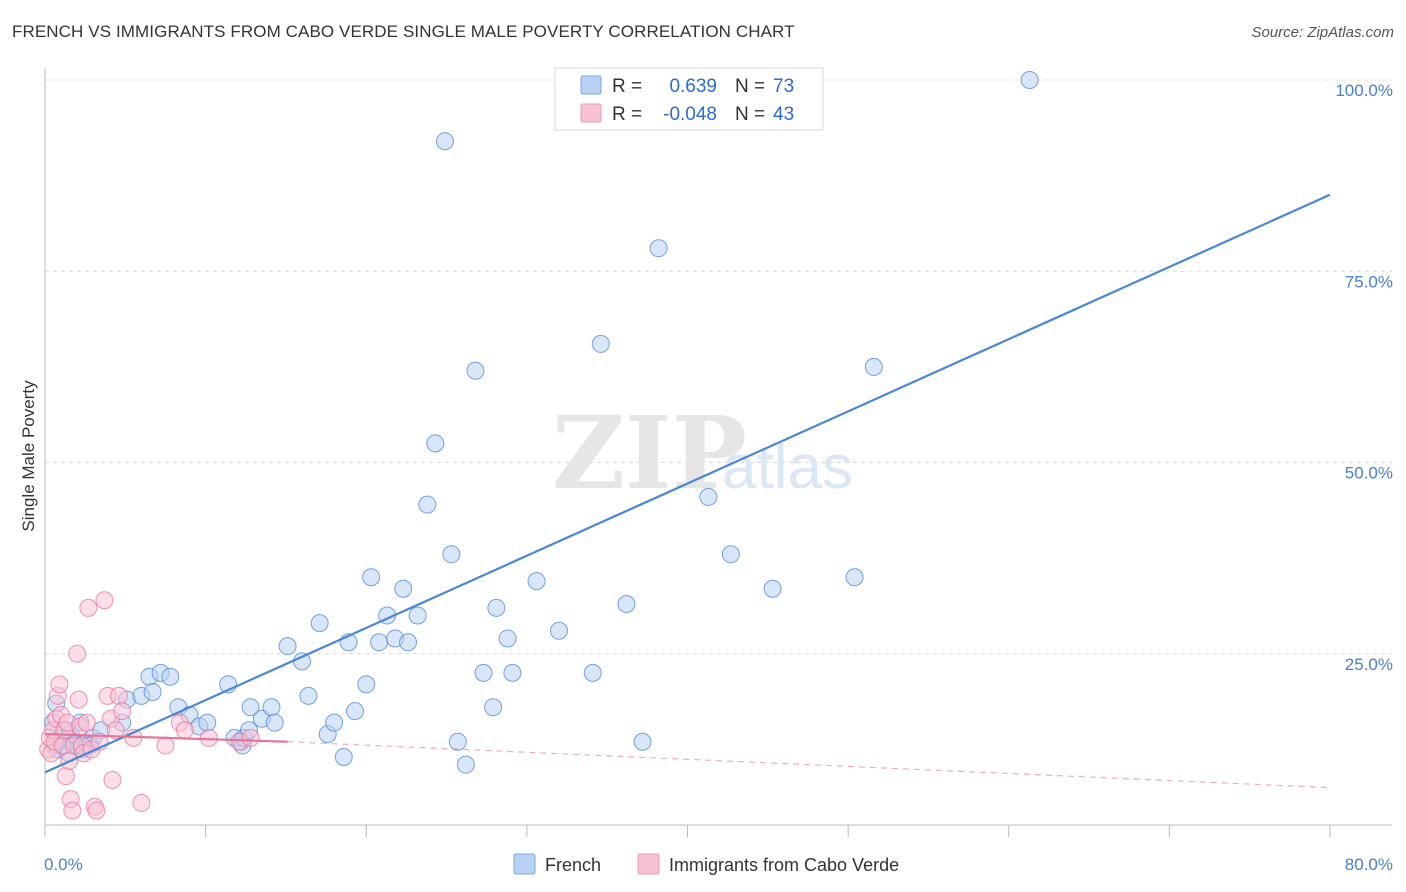 The height and width of the screenshot is (892, 1406). I want to click on y-tick-label-25: 25.0%, so click(1369, 664).